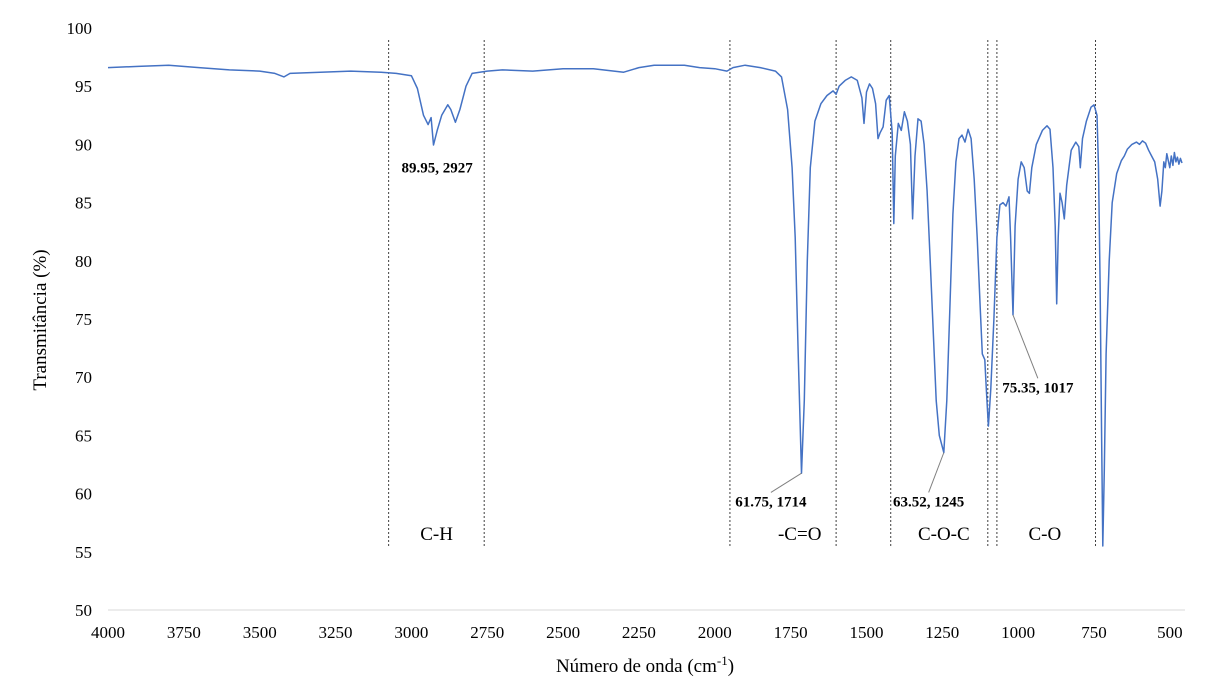 The height and width of the screenshot is (686, 1215). What do you see at coordinates (80, 28) in the screenshot?
I see `y-tick-label: 100` at bounding box center [80, 28].